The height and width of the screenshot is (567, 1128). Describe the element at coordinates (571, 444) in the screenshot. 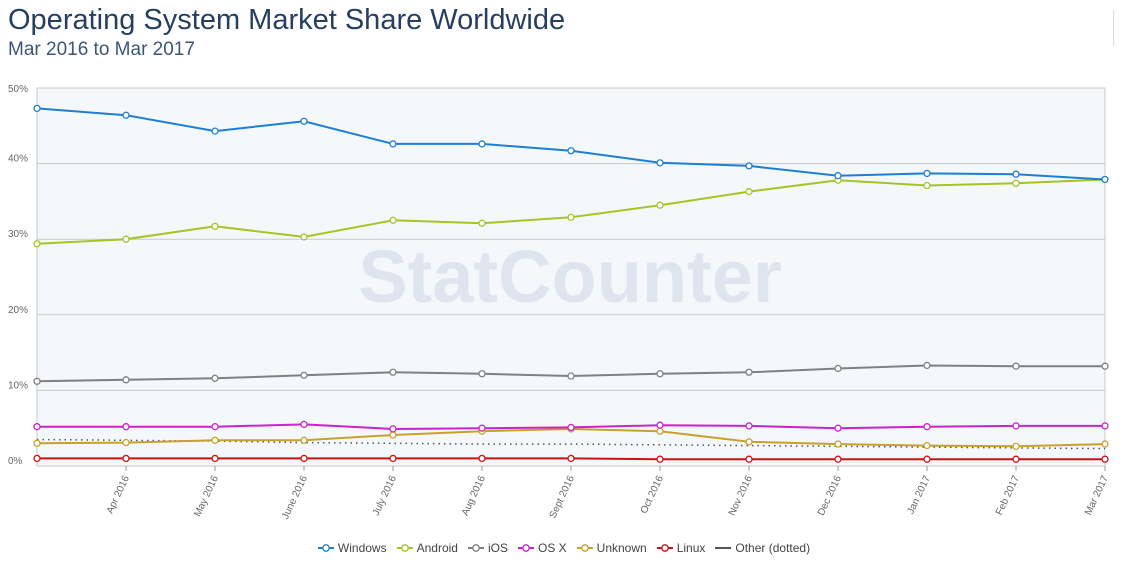

I see `series-line` at that location.